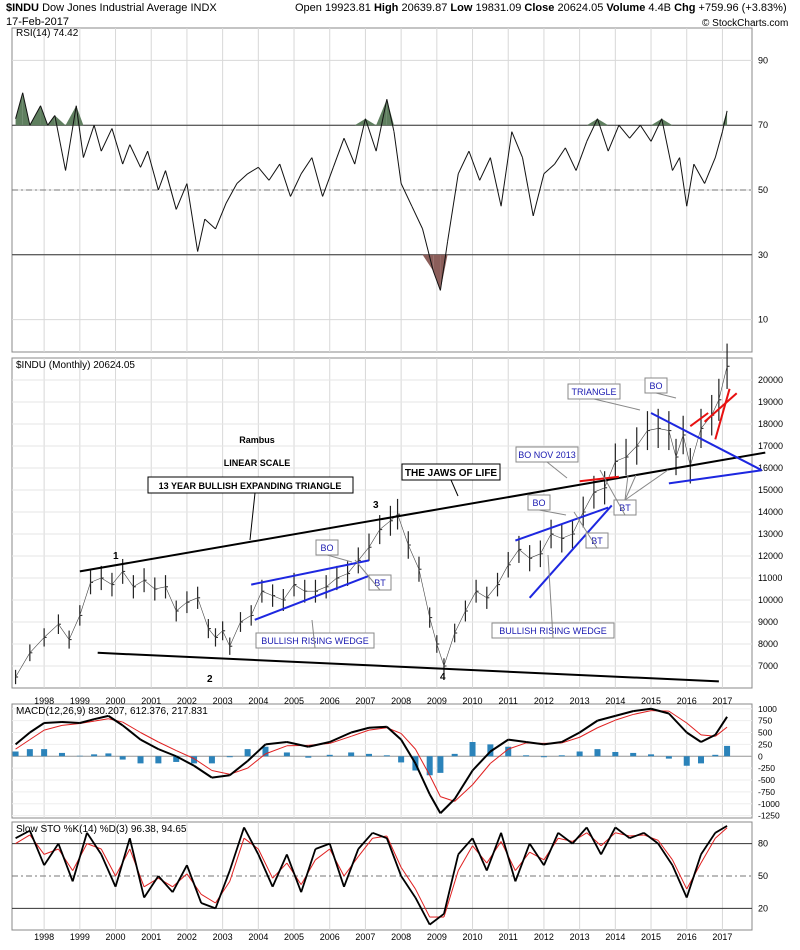  What do you see at coordinates (597, 541) in the screenshot?
I see `annotation-bt-2: BT` at bounding box center [597, 541].